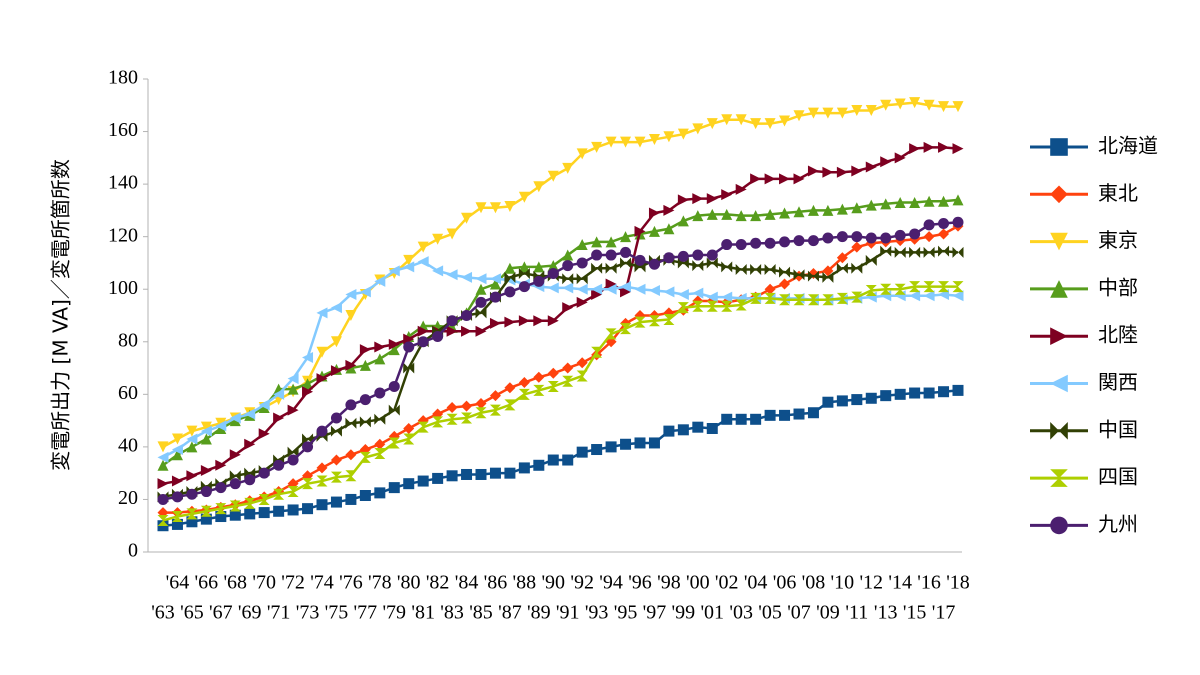 The width and height of the screenshot is (1200, 675). What do you see at coordinates (553, 583) in the screenshot?
I see `x-tick-label: '90` at bounding box center [553, 583].